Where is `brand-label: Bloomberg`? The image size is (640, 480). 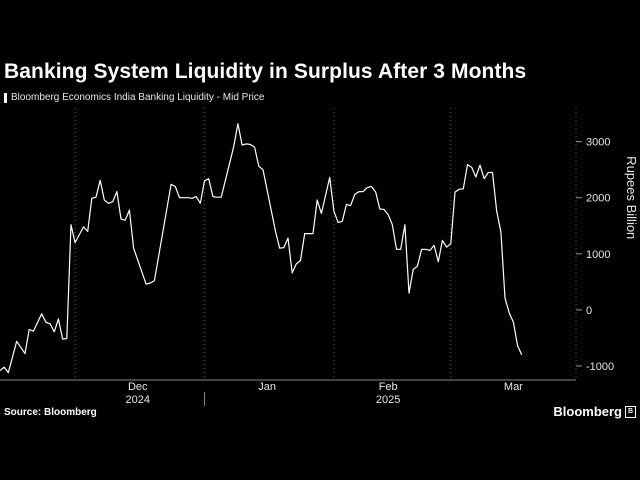 brand-label: Bloomberg is located at coordinates (587, 411).